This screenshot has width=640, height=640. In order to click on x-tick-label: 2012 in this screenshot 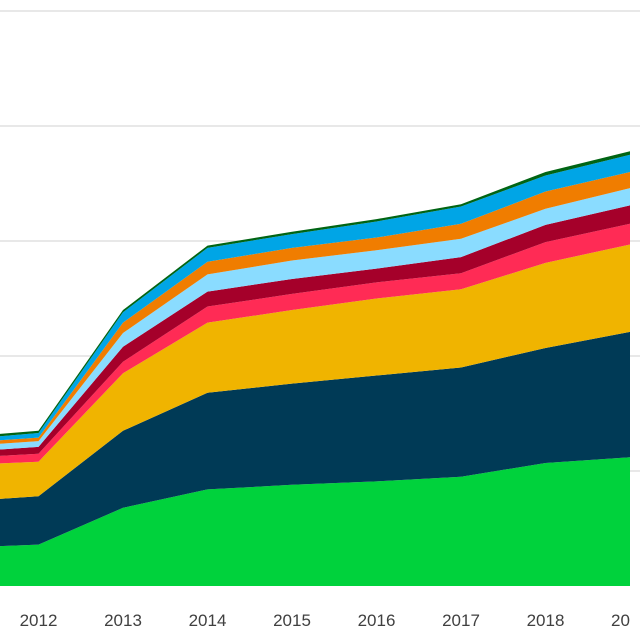, I will do `click(39, 620)`.